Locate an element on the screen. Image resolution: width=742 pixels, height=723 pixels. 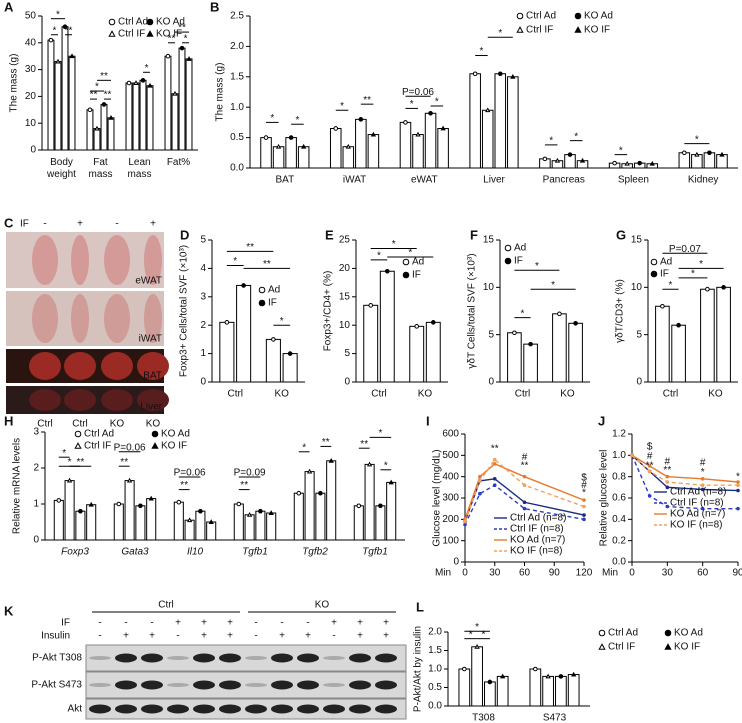
sign-label: - is located at coordinates (99, 623).